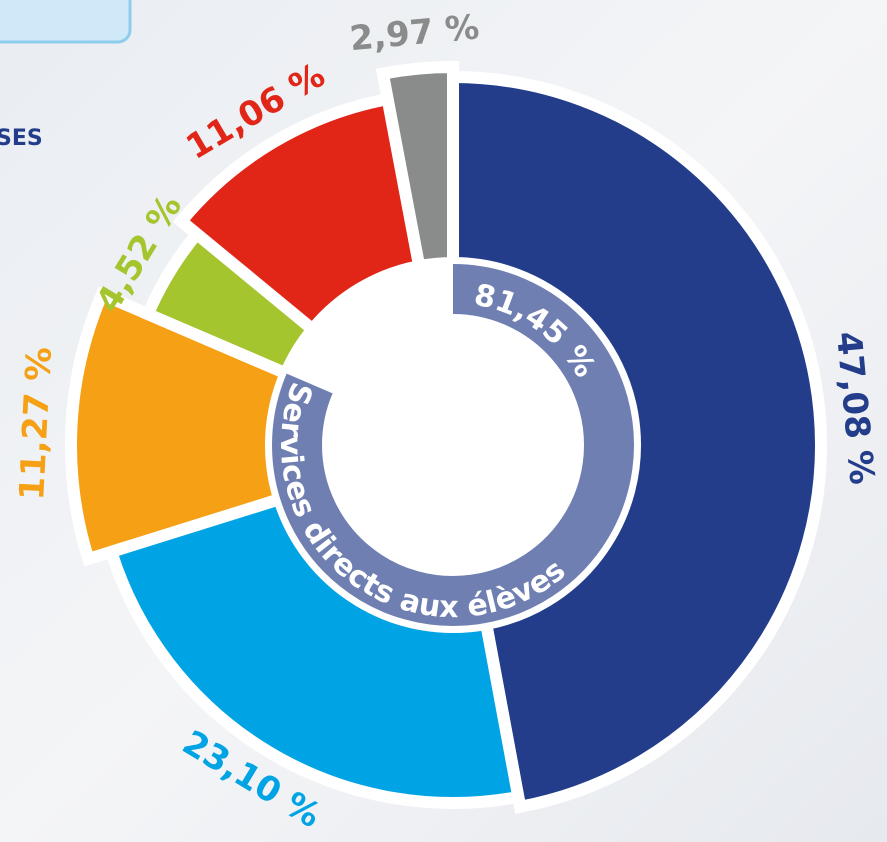 The height and width of the screenshot is (842, 887). What do you see at coordinates (36, 423) in the screenshot?
I see `value-label: 11,27 %` at bounding box center [36, 423].